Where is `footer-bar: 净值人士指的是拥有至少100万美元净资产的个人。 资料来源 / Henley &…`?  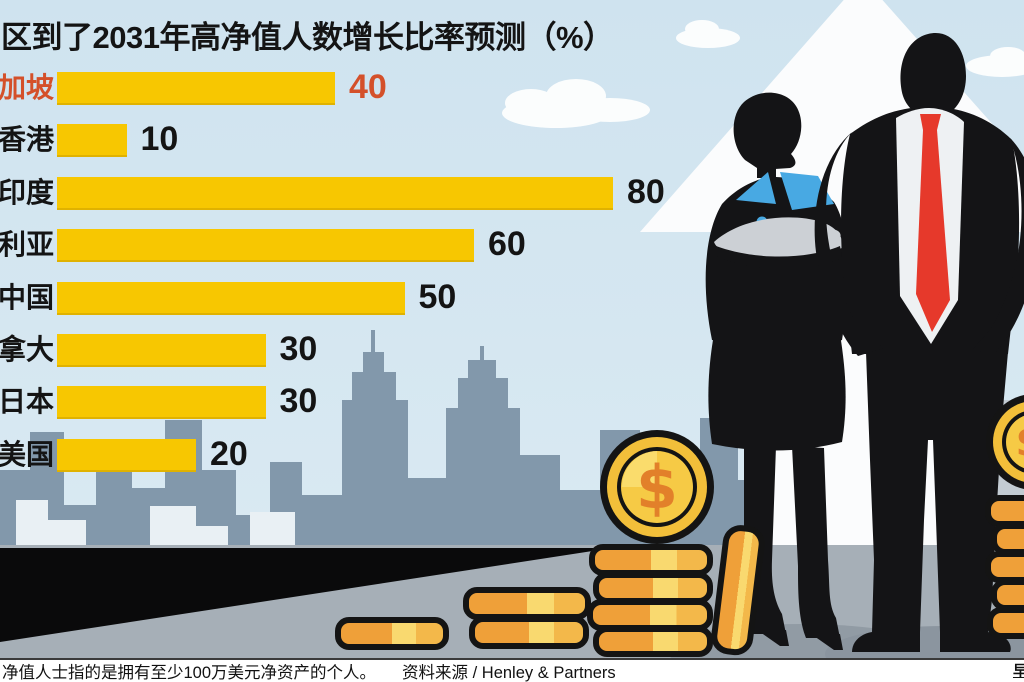
footer-bar: 净值人士指的是拥有至少100万美元净资产的个人。 资料来源 / Henley &… is located at coordinates (512, 670).